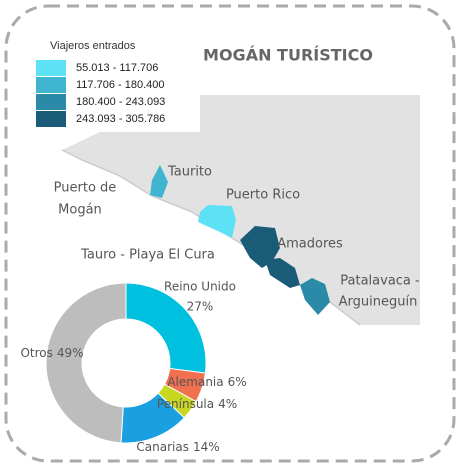 Image resolution: width=461 pixels, height=473 pixels. What do you see at coordinates (36, 353) in the screenshot?
I see `donut-category: Otros` at bounding box center [36, 353].